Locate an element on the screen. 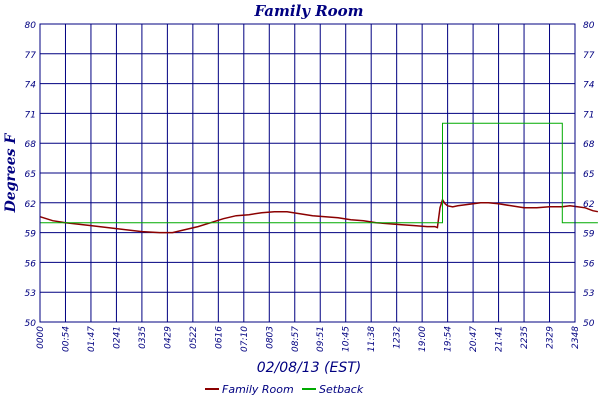  x-tick-label: 19:54 is located at coordinates (449, 339).